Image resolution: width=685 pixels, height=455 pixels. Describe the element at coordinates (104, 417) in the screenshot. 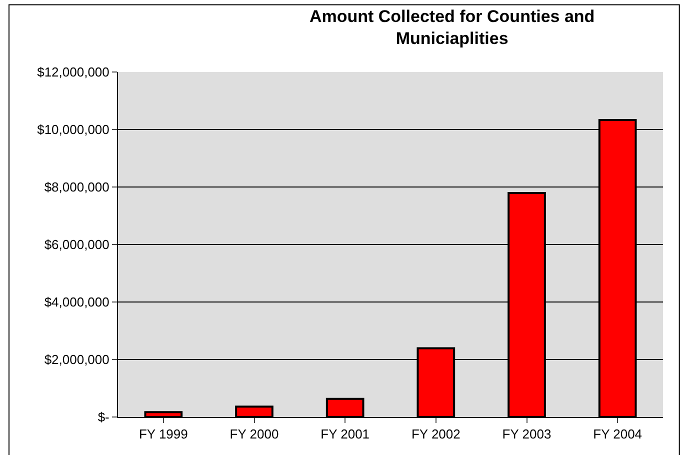

I see `y-tick-label: $-` at that location.